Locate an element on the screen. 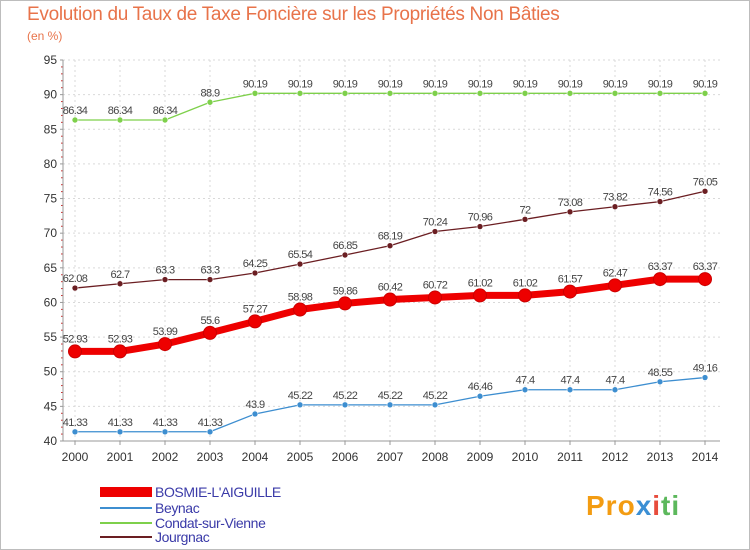 This screenshot has width=750, height=550. data-label: 63.3 is located at coordinates (164, 271).